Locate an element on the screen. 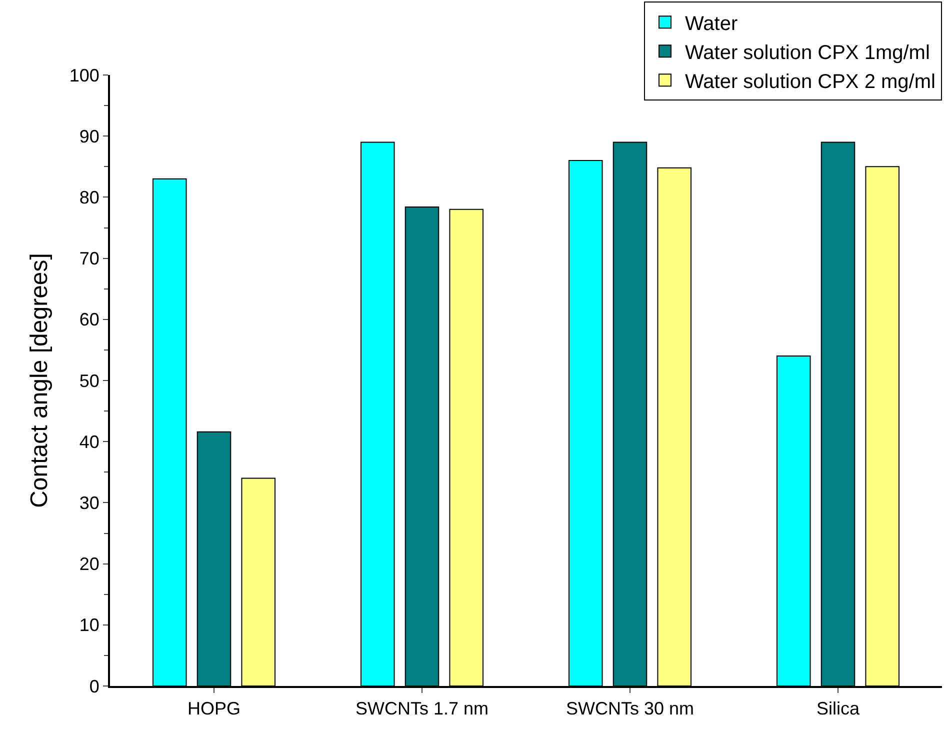 The width and height of the screenshot is (944, 731). y-axis-title: Contact angle [degrees] is located at coordinates (39, 380).